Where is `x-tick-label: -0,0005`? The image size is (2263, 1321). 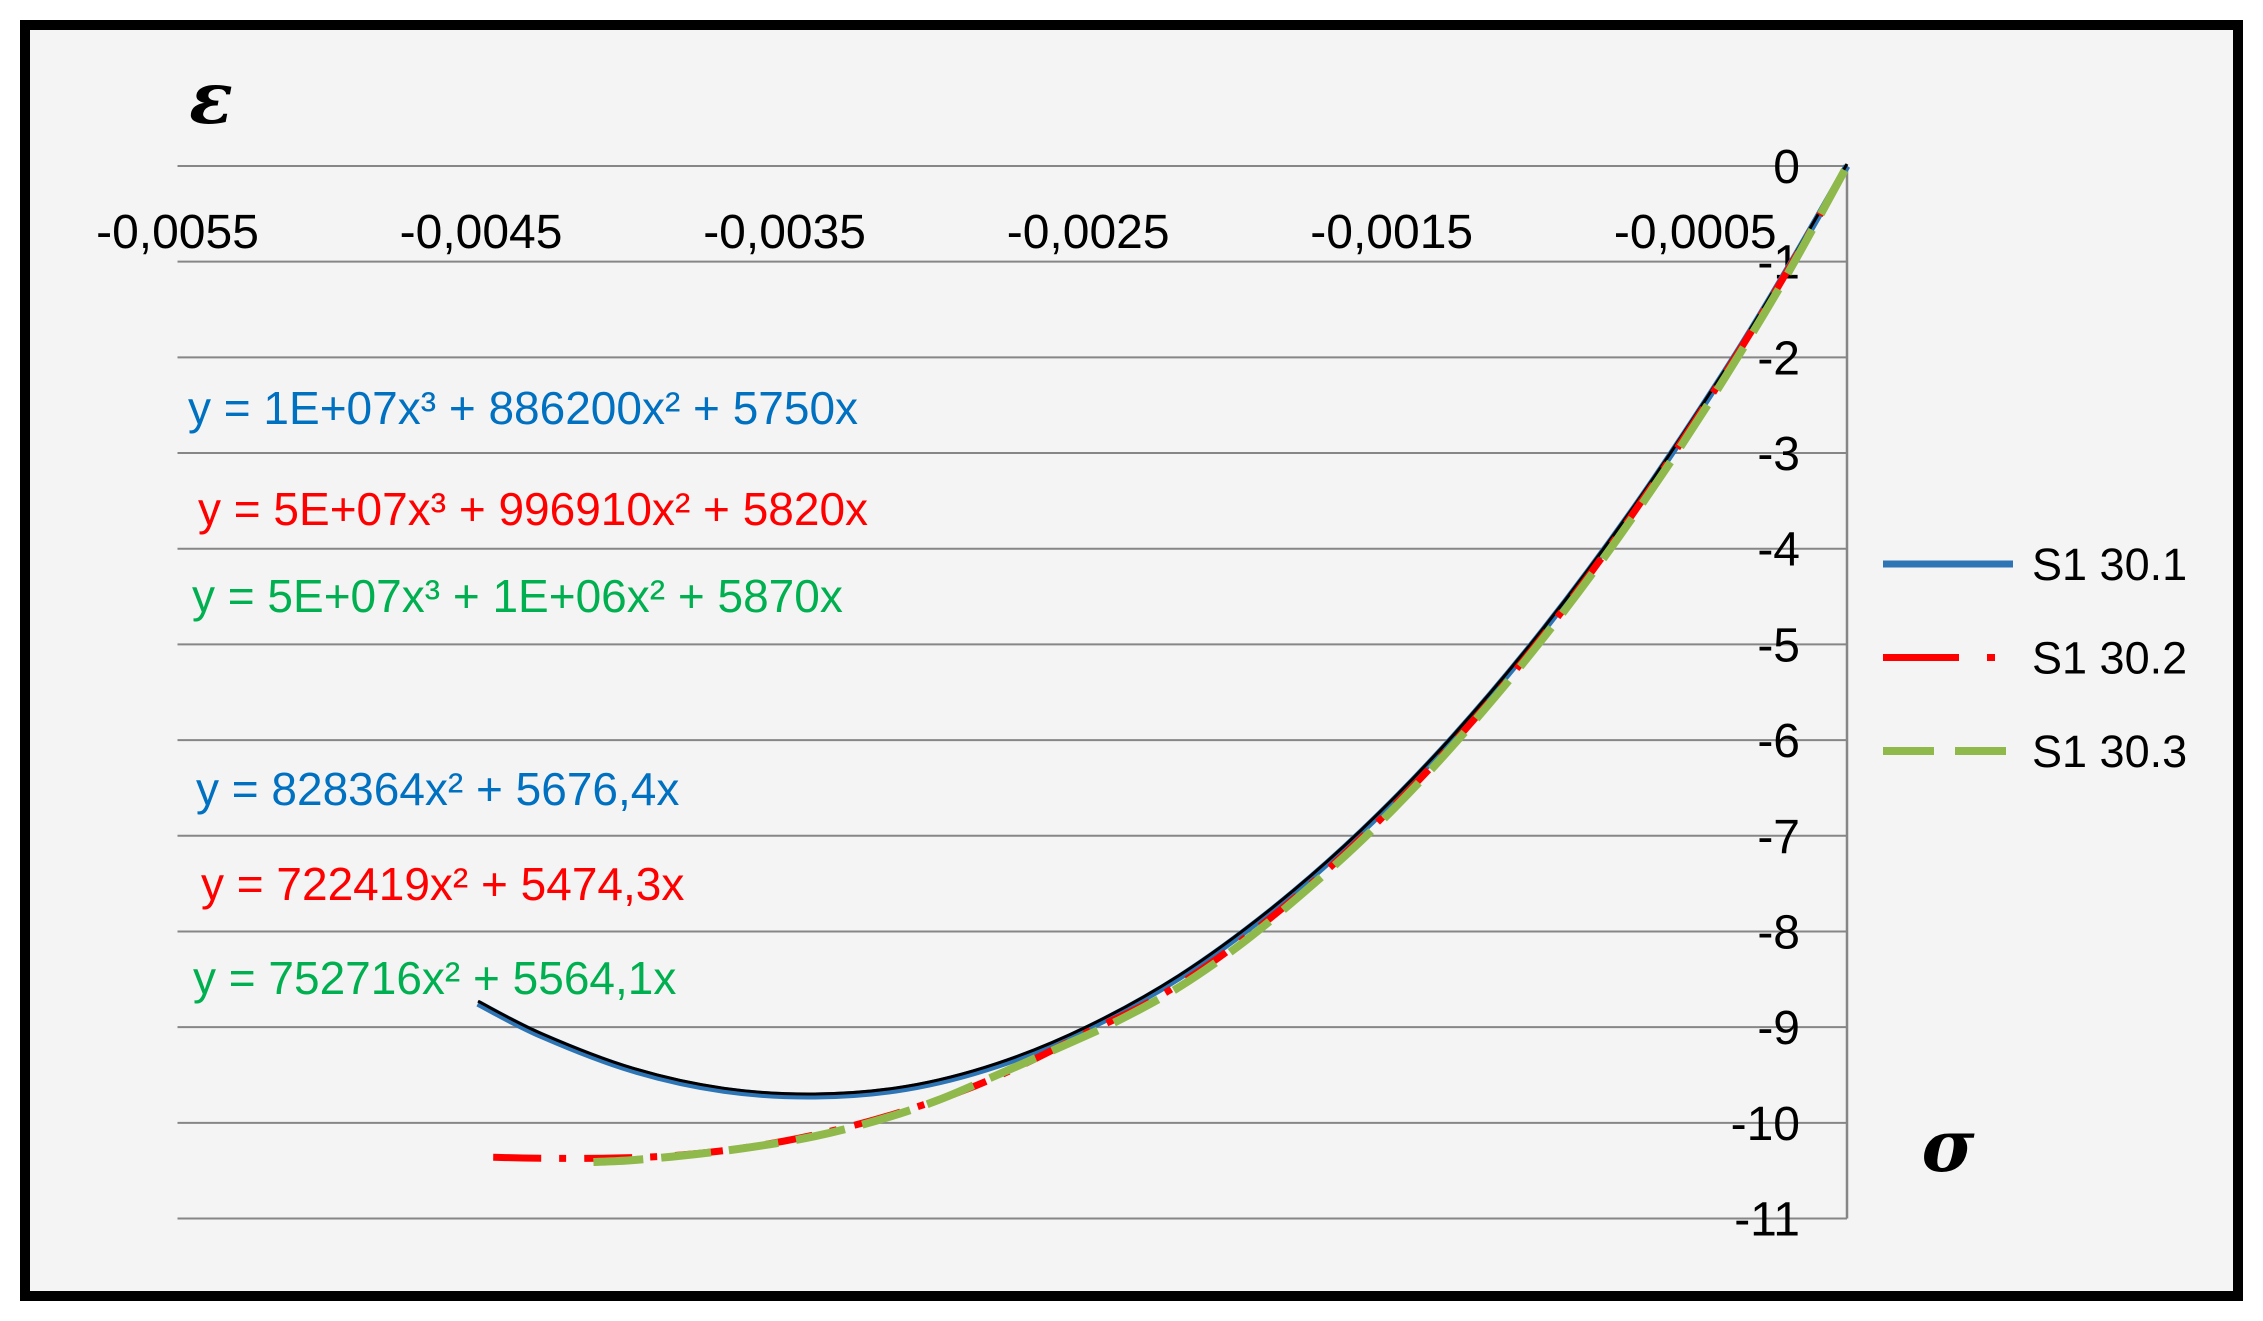
x-tick-label: -0,0005 is located at coordinates (1695, 232).